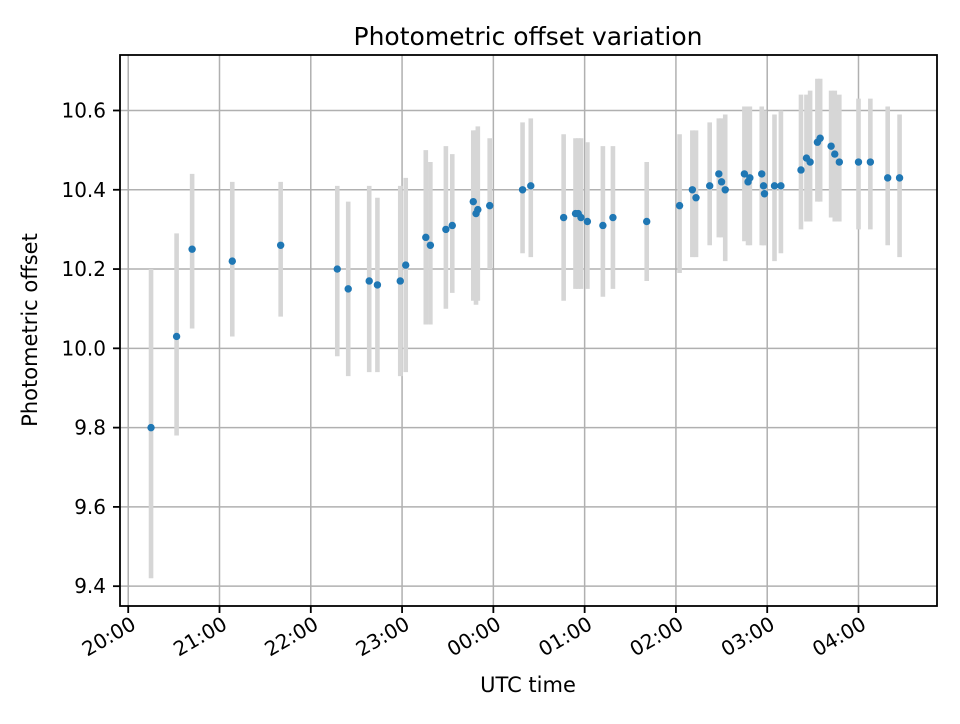  Describe the element at coordinates (83, 348) in the screenshot. I see `y-tick-label: 10.0` at that location.